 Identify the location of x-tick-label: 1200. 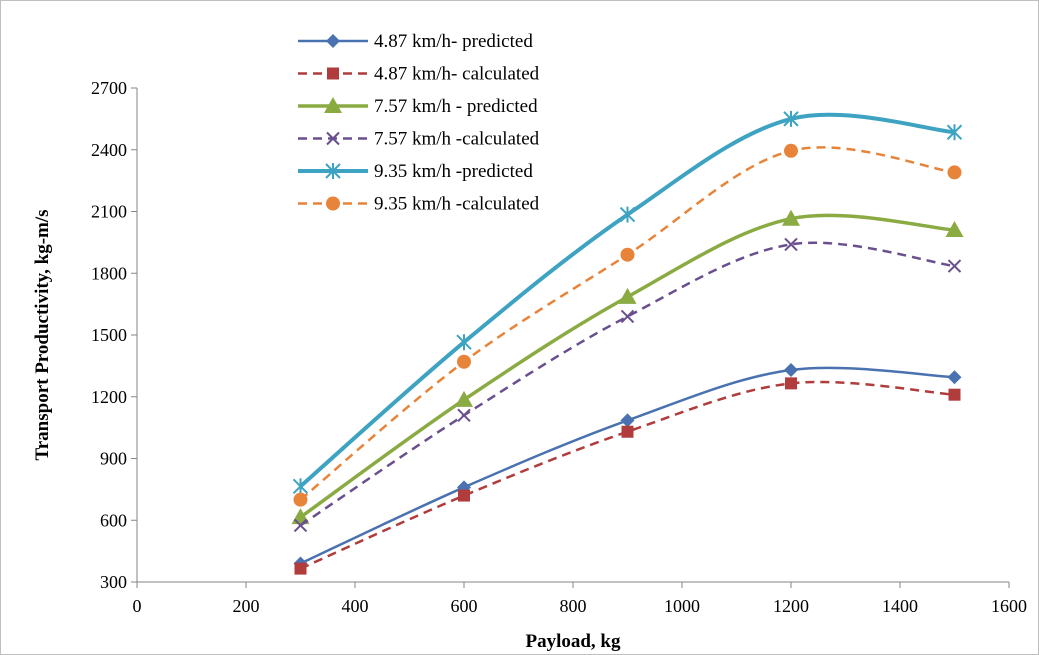
(791, 606).